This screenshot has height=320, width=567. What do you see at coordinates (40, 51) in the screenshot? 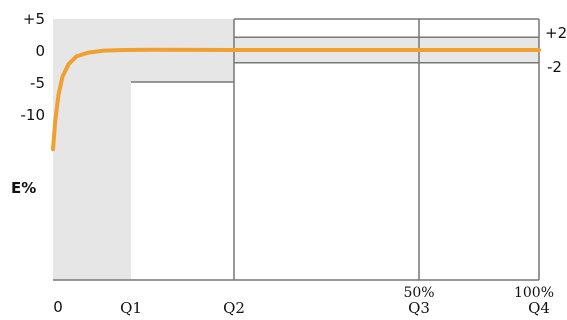
I see `y-tick-label: 0` at bounding box center [40, 51].